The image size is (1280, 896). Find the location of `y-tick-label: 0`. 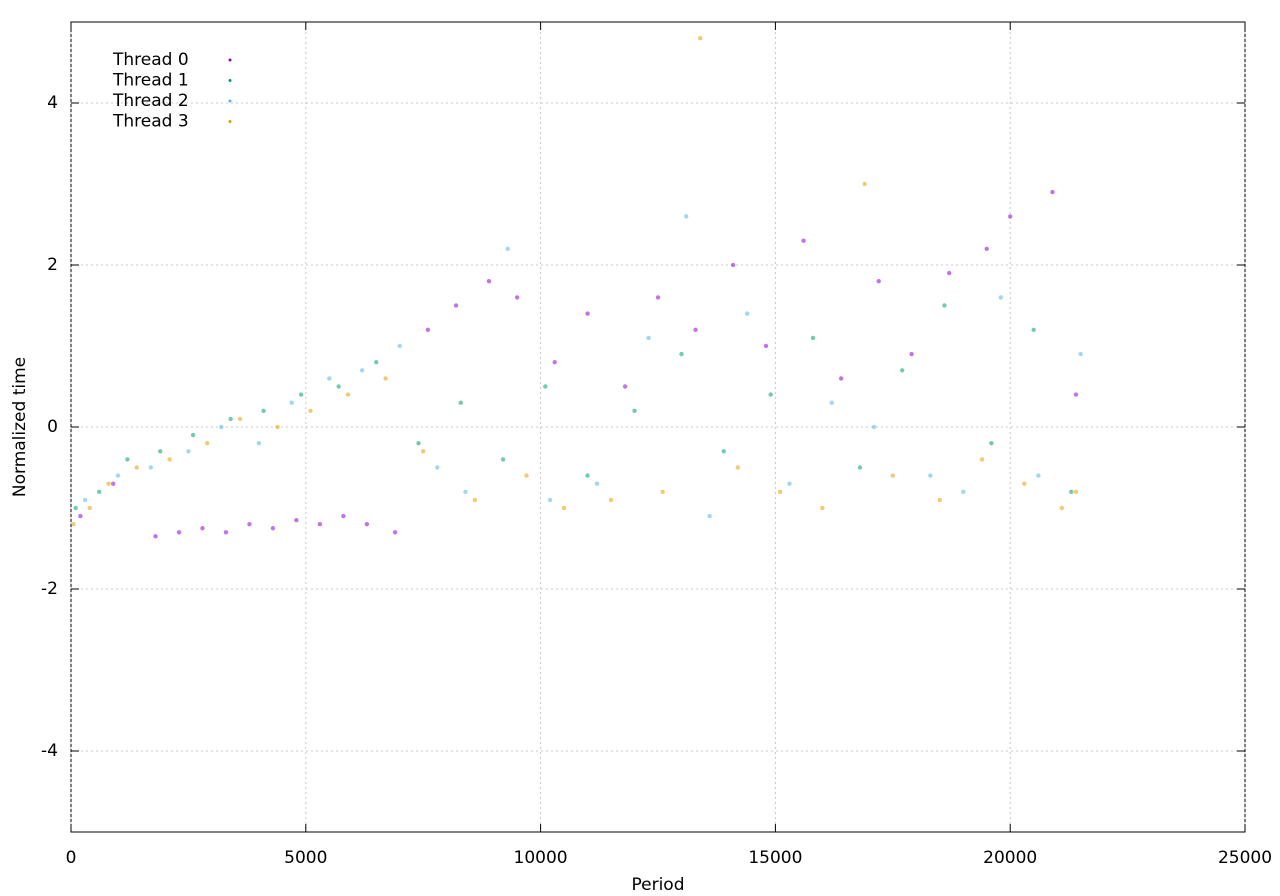

y-tick-label: 0 is located at coordinates (52, 427).